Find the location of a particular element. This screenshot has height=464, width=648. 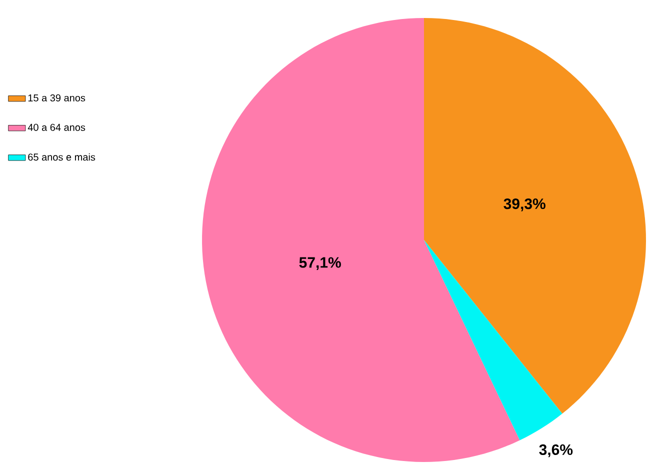

legend-label: 65 anos e mais is located at coordinates (62, 157).